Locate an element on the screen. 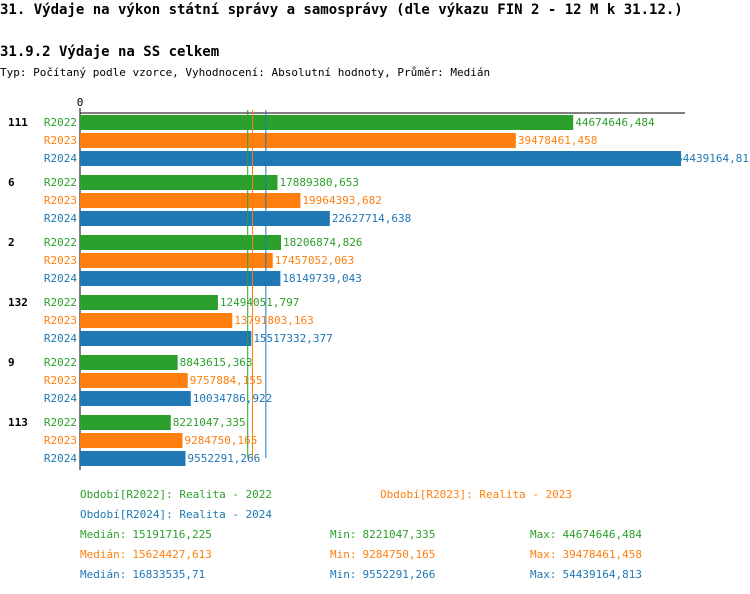 The image size is (750, 594). value-label: 17457052,063 is located at coordinates (314, 260).